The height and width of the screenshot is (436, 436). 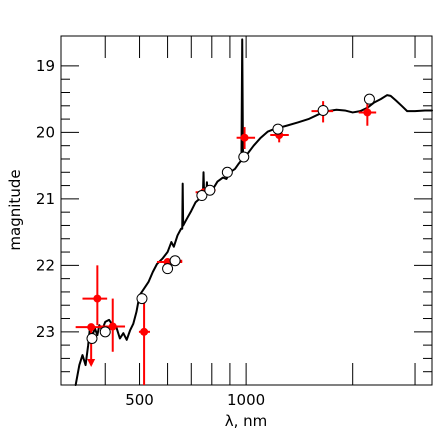 What do you see at coordinates (45, 199) in the screenshot?
I see `y-tick-label: 21` at bounding box center [45, 199].